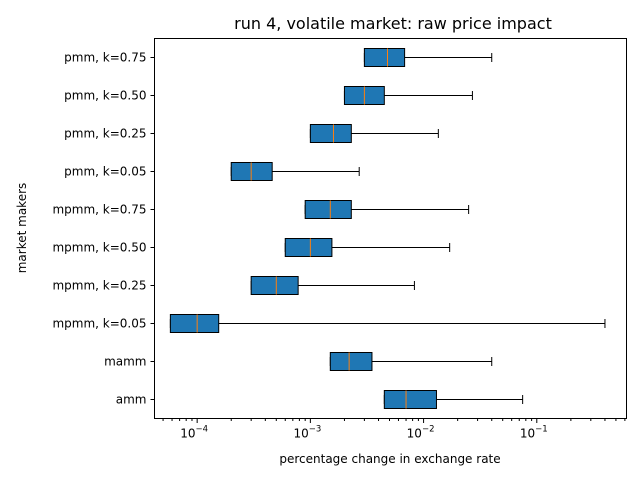 Image resolution: width=640 pixels, height=480 pixels. Describe the element at coordinates (315, 430) in the screenshot. I see `x-tick-exponent: −3` at that location.